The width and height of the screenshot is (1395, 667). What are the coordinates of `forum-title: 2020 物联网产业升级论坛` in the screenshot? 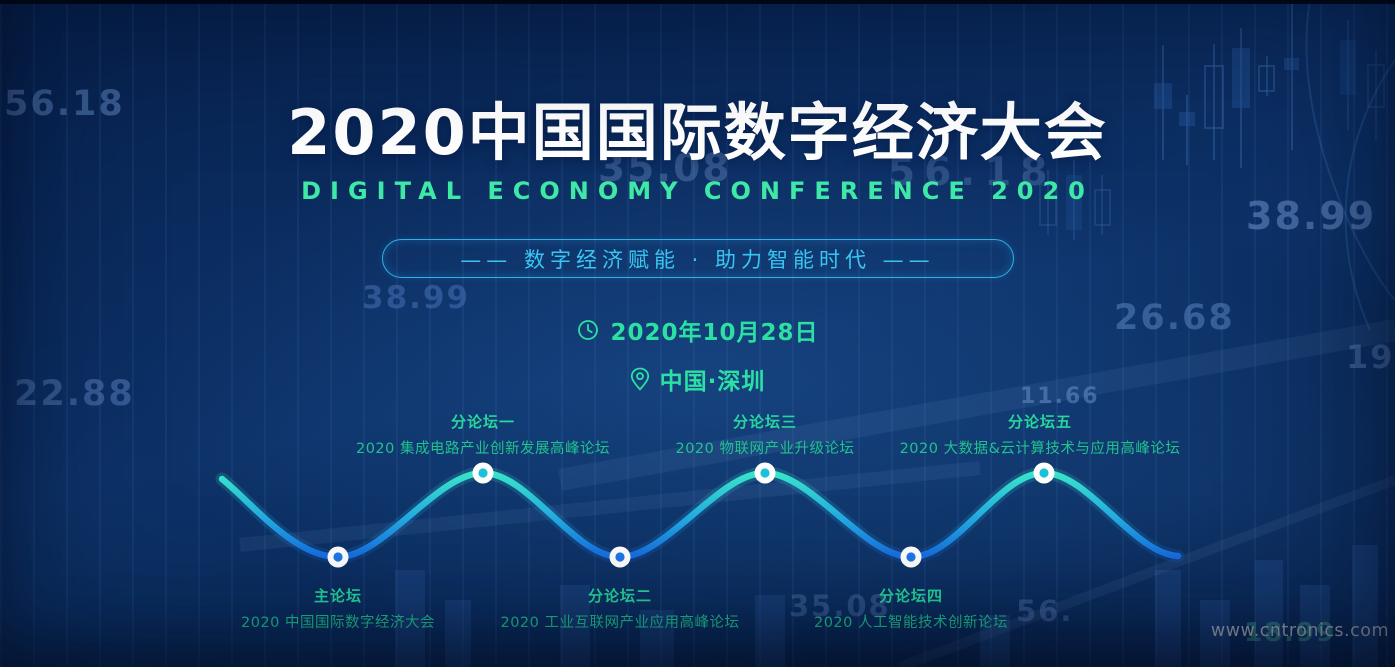 It's located at (765, 449).